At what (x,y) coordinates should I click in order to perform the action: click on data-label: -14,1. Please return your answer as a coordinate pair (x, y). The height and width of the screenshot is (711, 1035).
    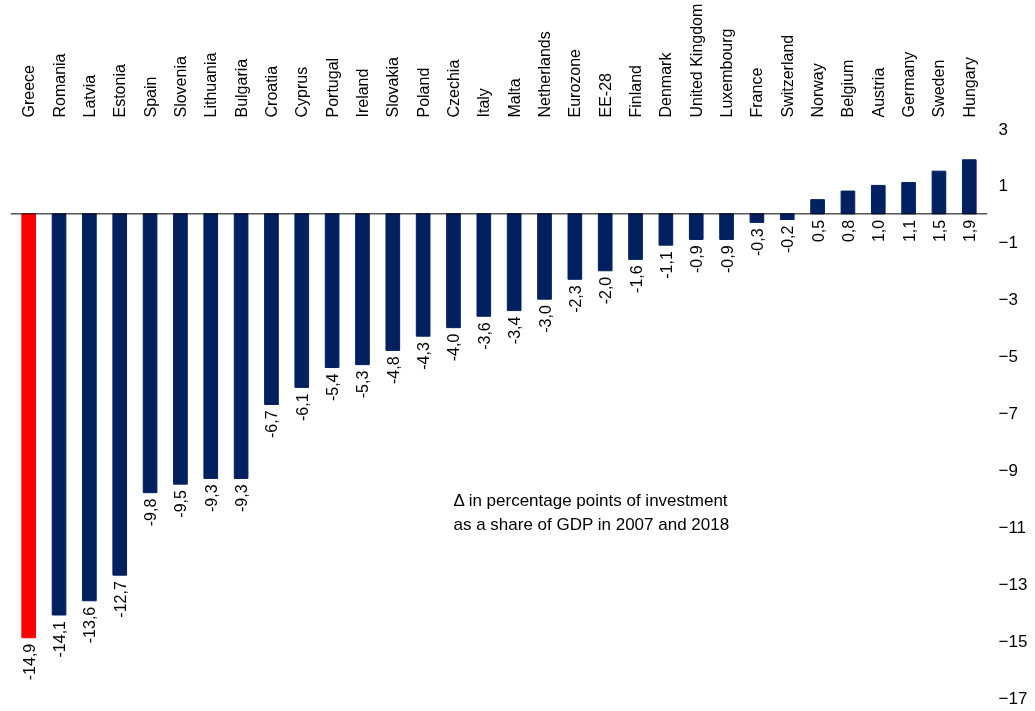
    Looking at the image, I should click on (60, 639).